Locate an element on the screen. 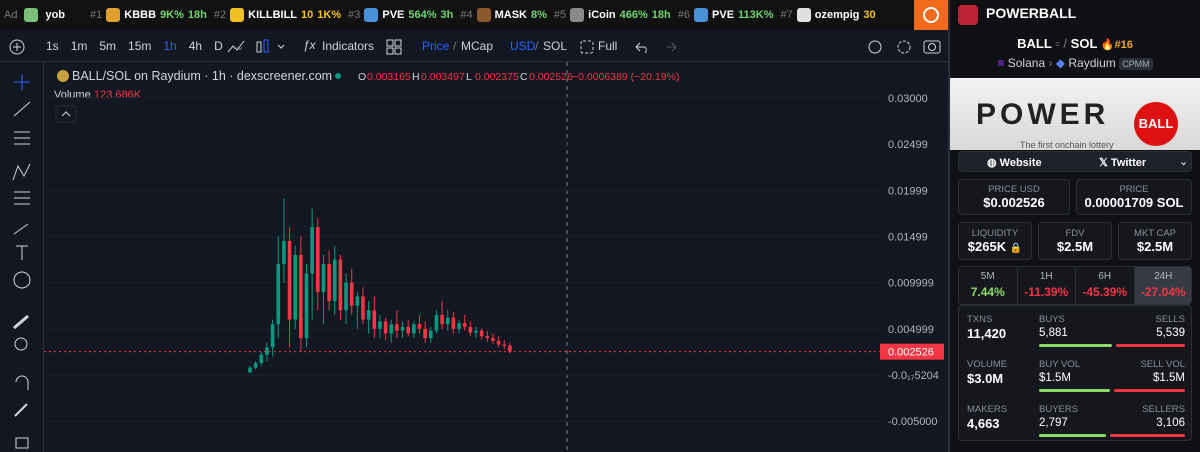 Image resolution: width=1200 pixels, height=452 pixels. ticker-item: #5 iCoin 466% 18h is located at coordinates (612, 15).